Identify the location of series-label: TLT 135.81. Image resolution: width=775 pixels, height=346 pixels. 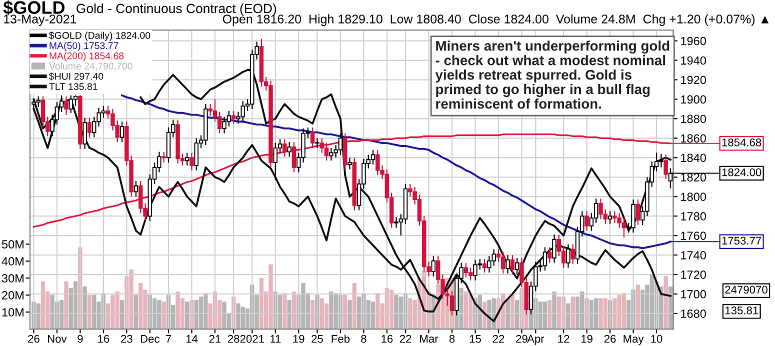
(73, 86).